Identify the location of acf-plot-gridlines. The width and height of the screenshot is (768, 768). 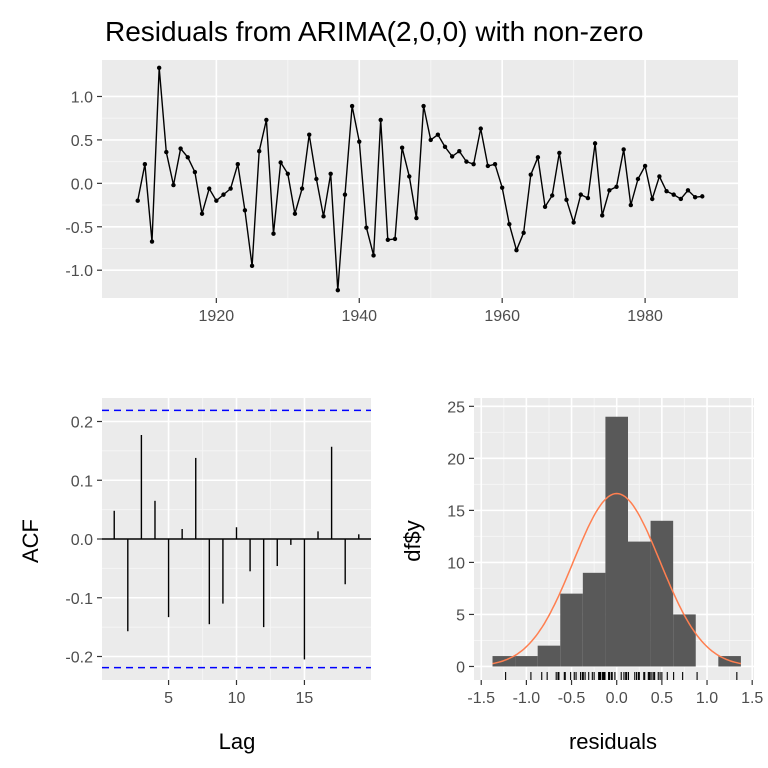
(236, 539).